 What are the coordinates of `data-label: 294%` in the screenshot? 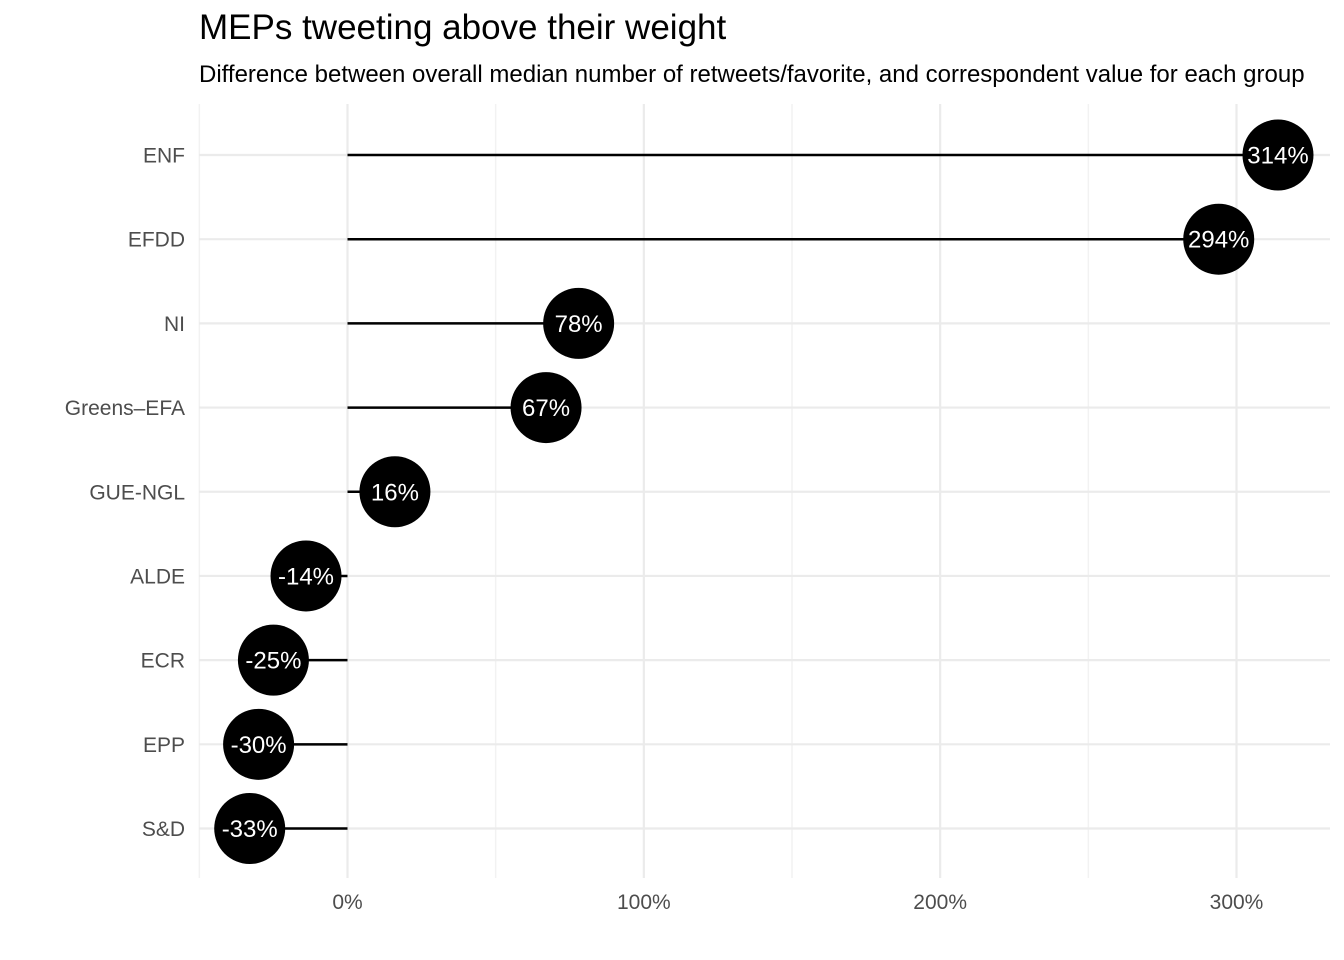 It's located at (1218, 240).